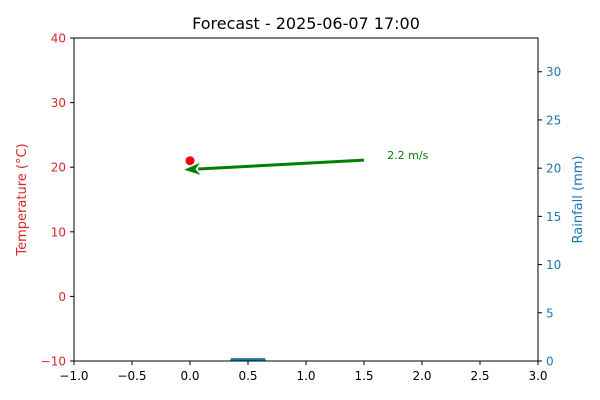  Describe the element at coordinates (553, 120) in the screenshot. I see `right-tick-label: 25` at that location.